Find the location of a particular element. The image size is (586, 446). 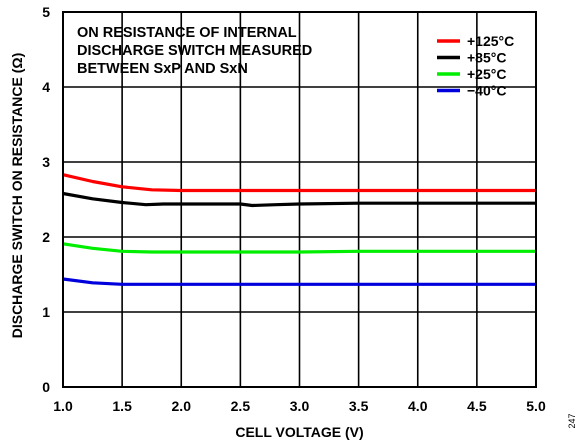

legend-label: +85°C is located at coordinates (486, 58).